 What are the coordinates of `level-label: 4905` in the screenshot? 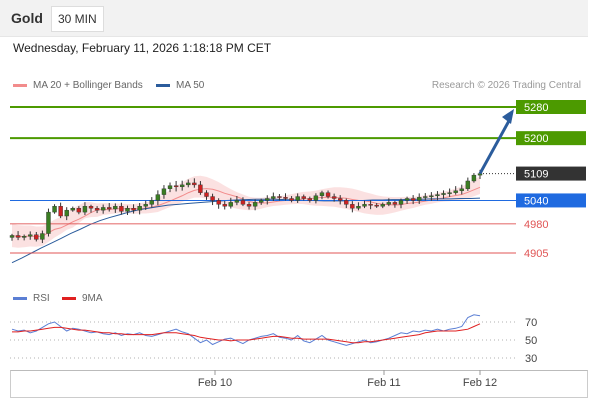 It's located at (536, 254).